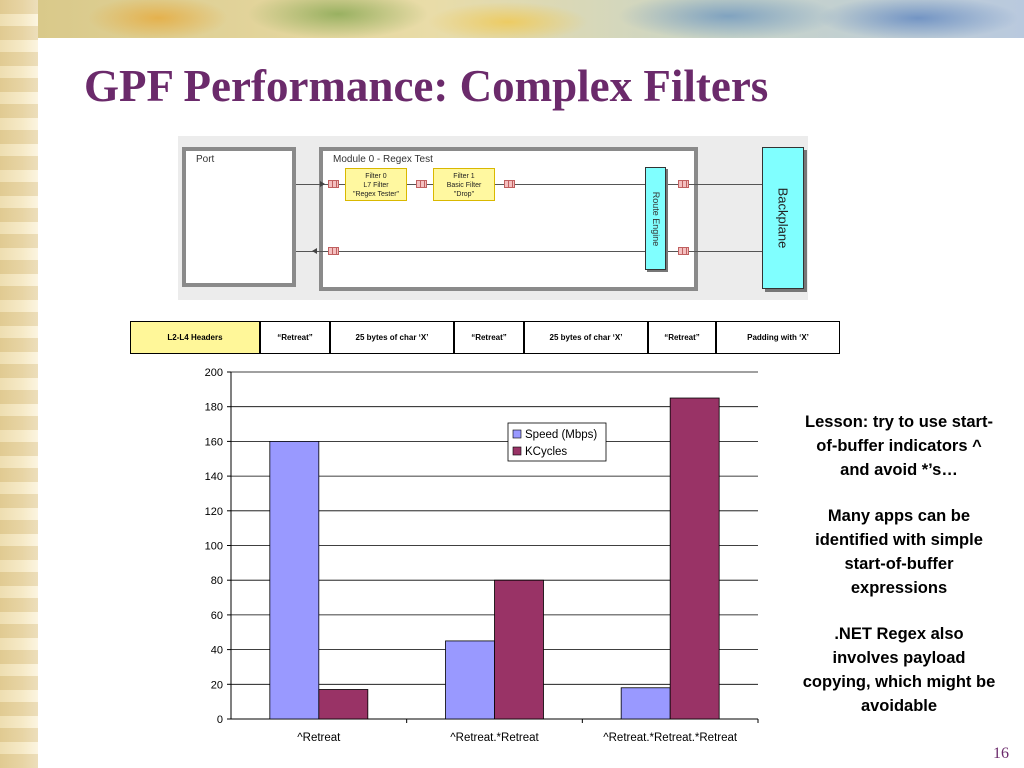 Image resolution: width=1024 pixels, height=768 pixels. I want to click on module-label: Module 0 - Regex Test, so click(383, 159).